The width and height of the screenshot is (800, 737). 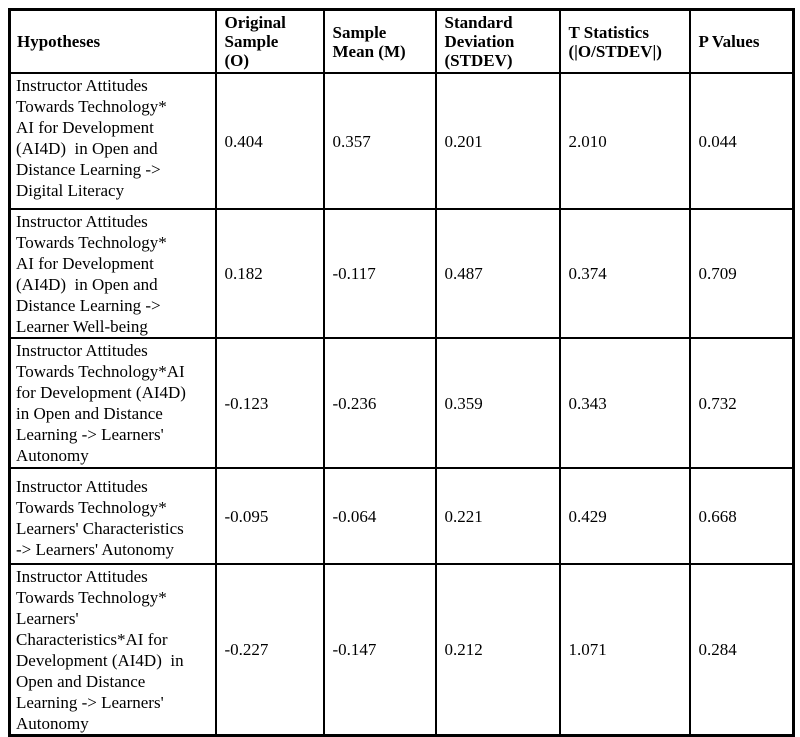 I want to click on column-header-hypotheses: Hypotheses, so click(x=112, y=41).